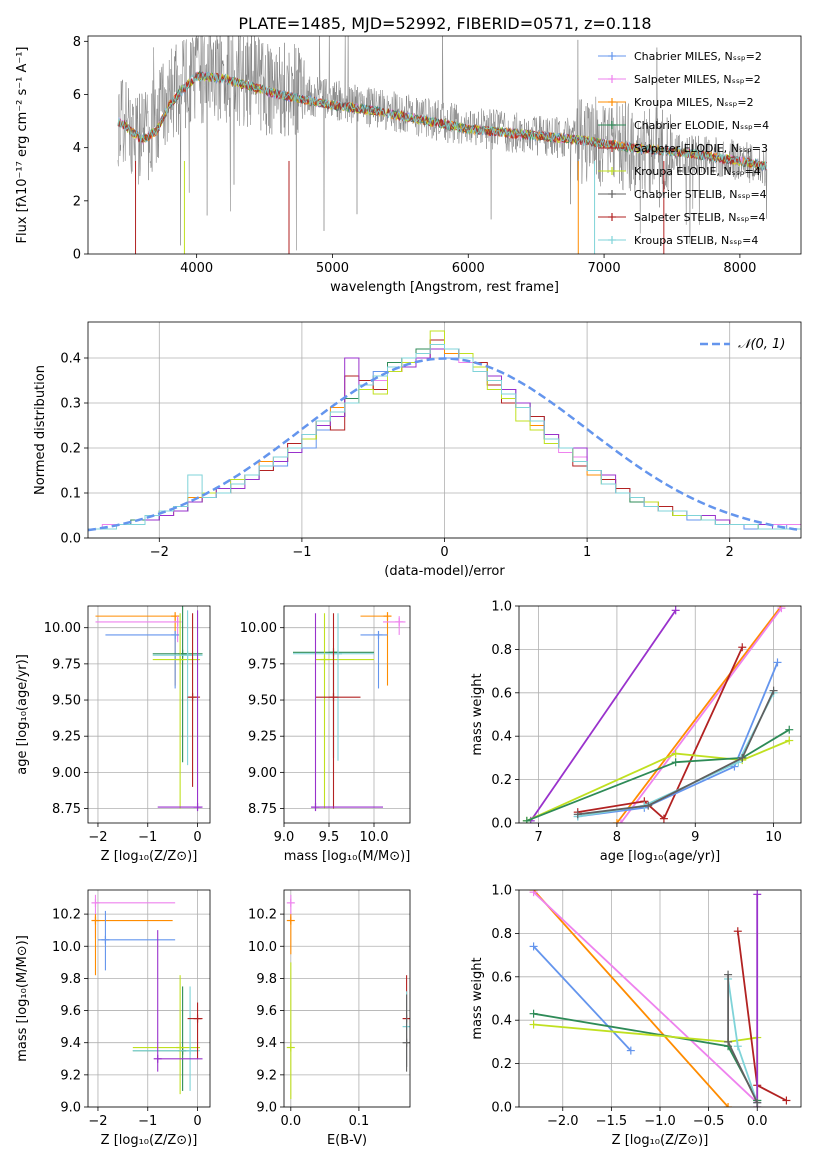  What do you see at coordinates (660, 998) in the screenshot?
I see `weight-vs-Z-plot-area` at bounding box center [660, 998].